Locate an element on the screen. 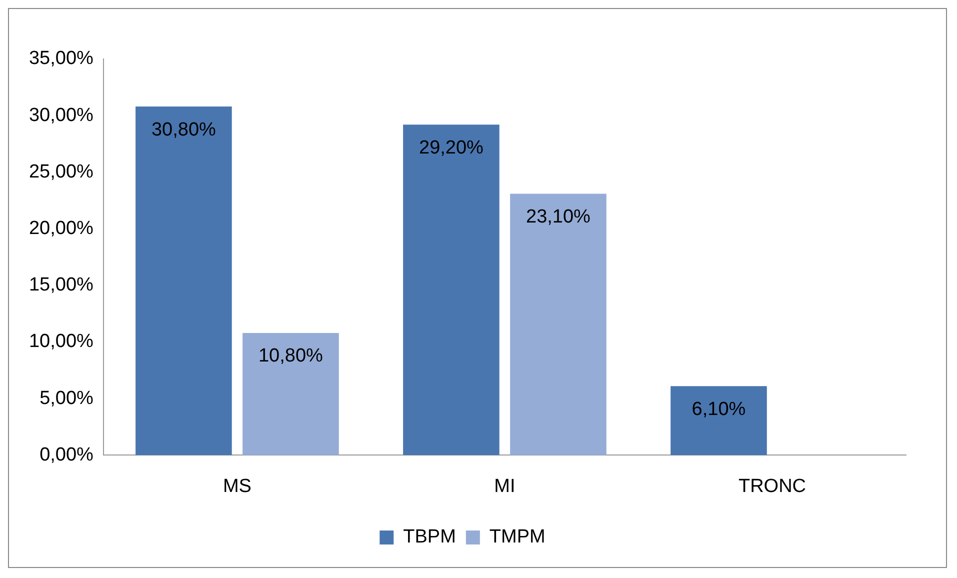  y-tick-label: 10,00% is located at coordinates (61, 341).